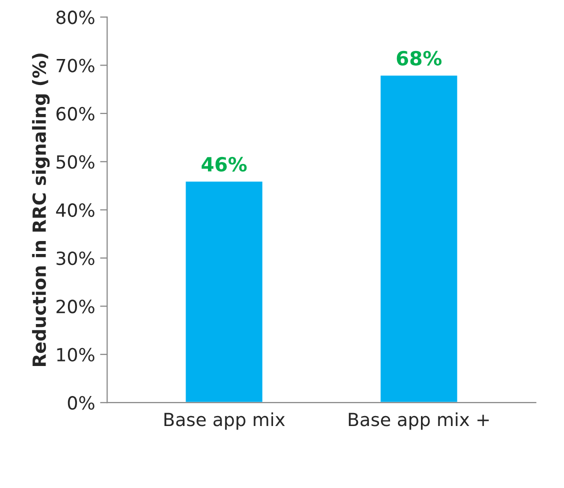  What do you see at coordinates (75, 210) in the screenshot?
I see `y-tick-label: 40%` at bounding box center [75, 210].